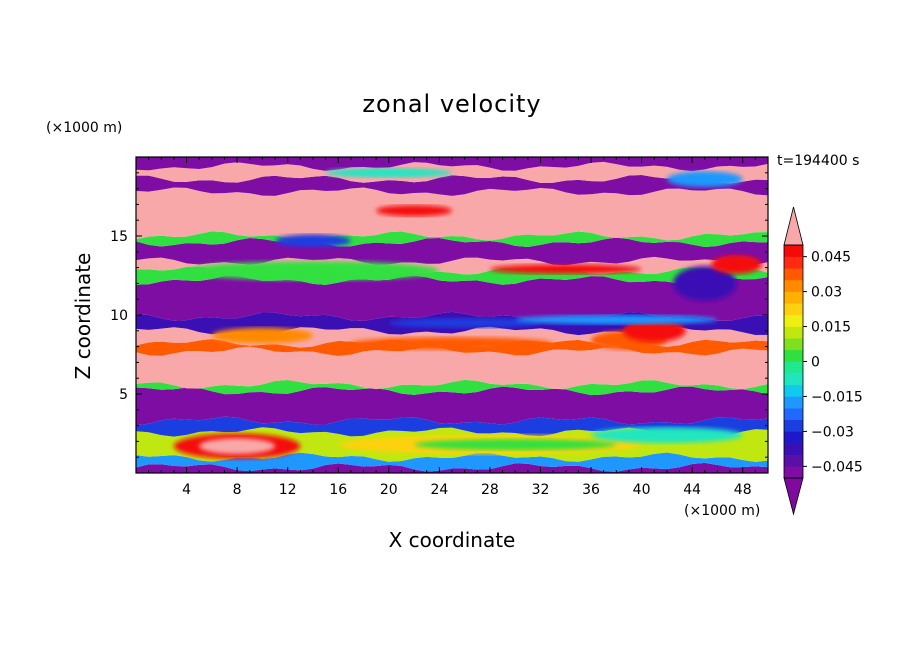  What do you see at coordinates (186, 490) in the screenshot?
I see `x-tick-label: 4` at bounding box center [186, 490].